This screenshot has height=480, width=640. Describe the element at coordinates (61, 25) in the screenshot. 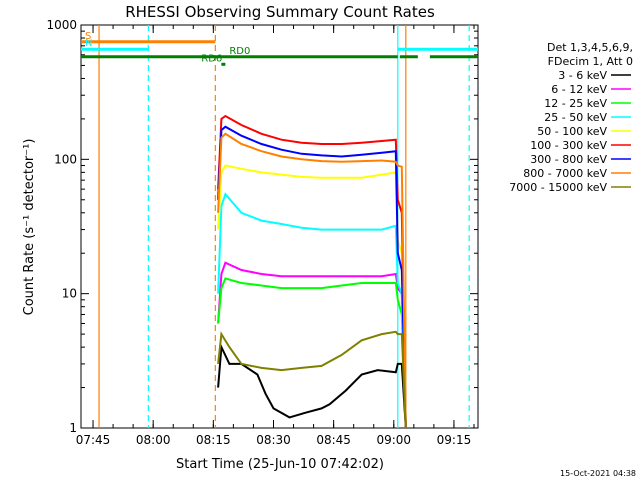

I see `y-tick-label-3: 1000` at that location.